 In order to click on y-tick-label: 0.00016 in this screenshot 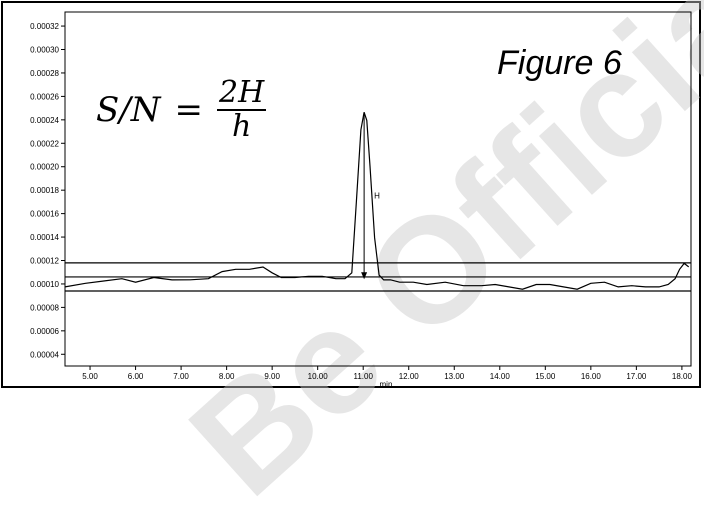, I will do `click(44, 214)`.